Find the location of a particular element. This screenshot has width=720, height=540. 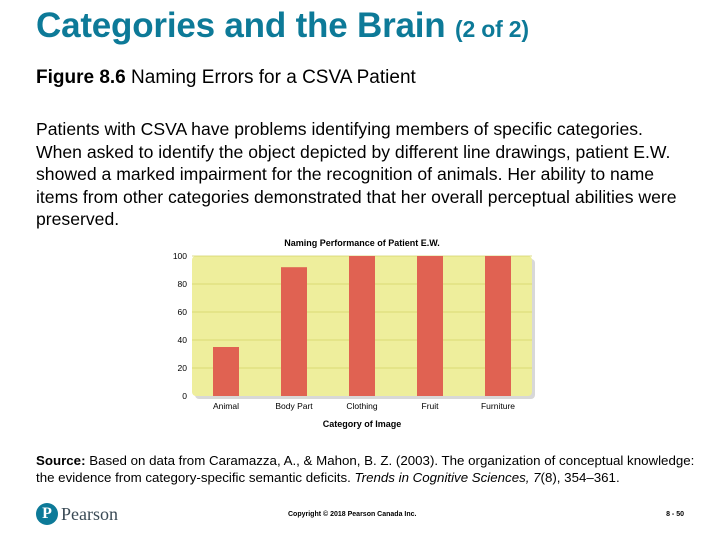

chart-title: Naming Performance of Patient E.W. is located at coordinates (362, 243).